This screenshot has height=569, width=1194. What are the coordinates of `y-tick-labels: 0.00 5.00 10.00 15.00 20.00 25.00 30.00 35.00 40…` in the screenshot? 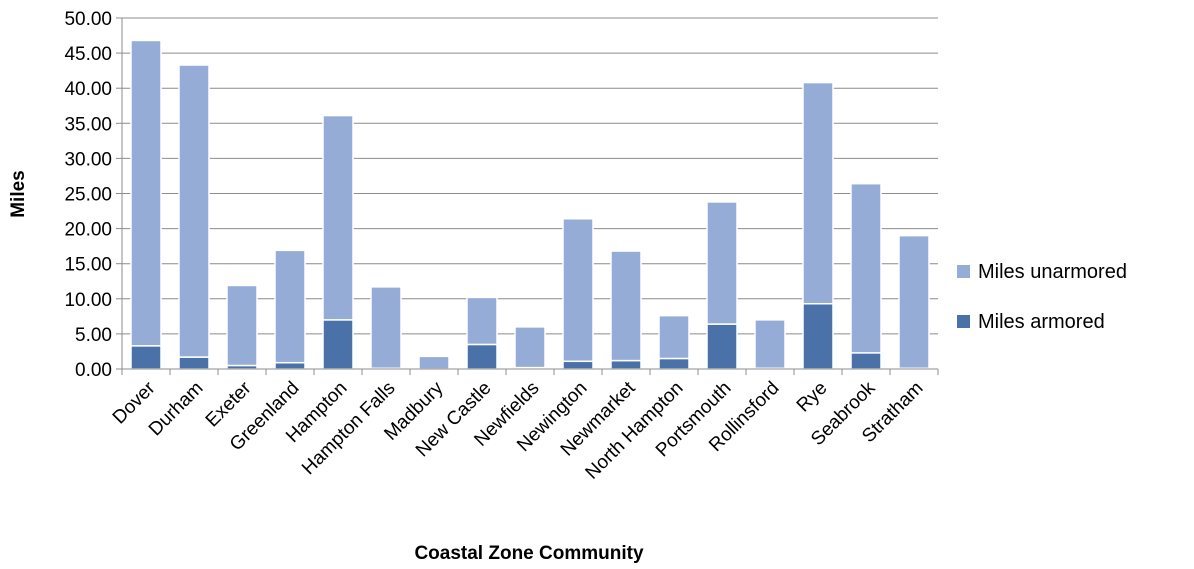 It's located at (88, 195).